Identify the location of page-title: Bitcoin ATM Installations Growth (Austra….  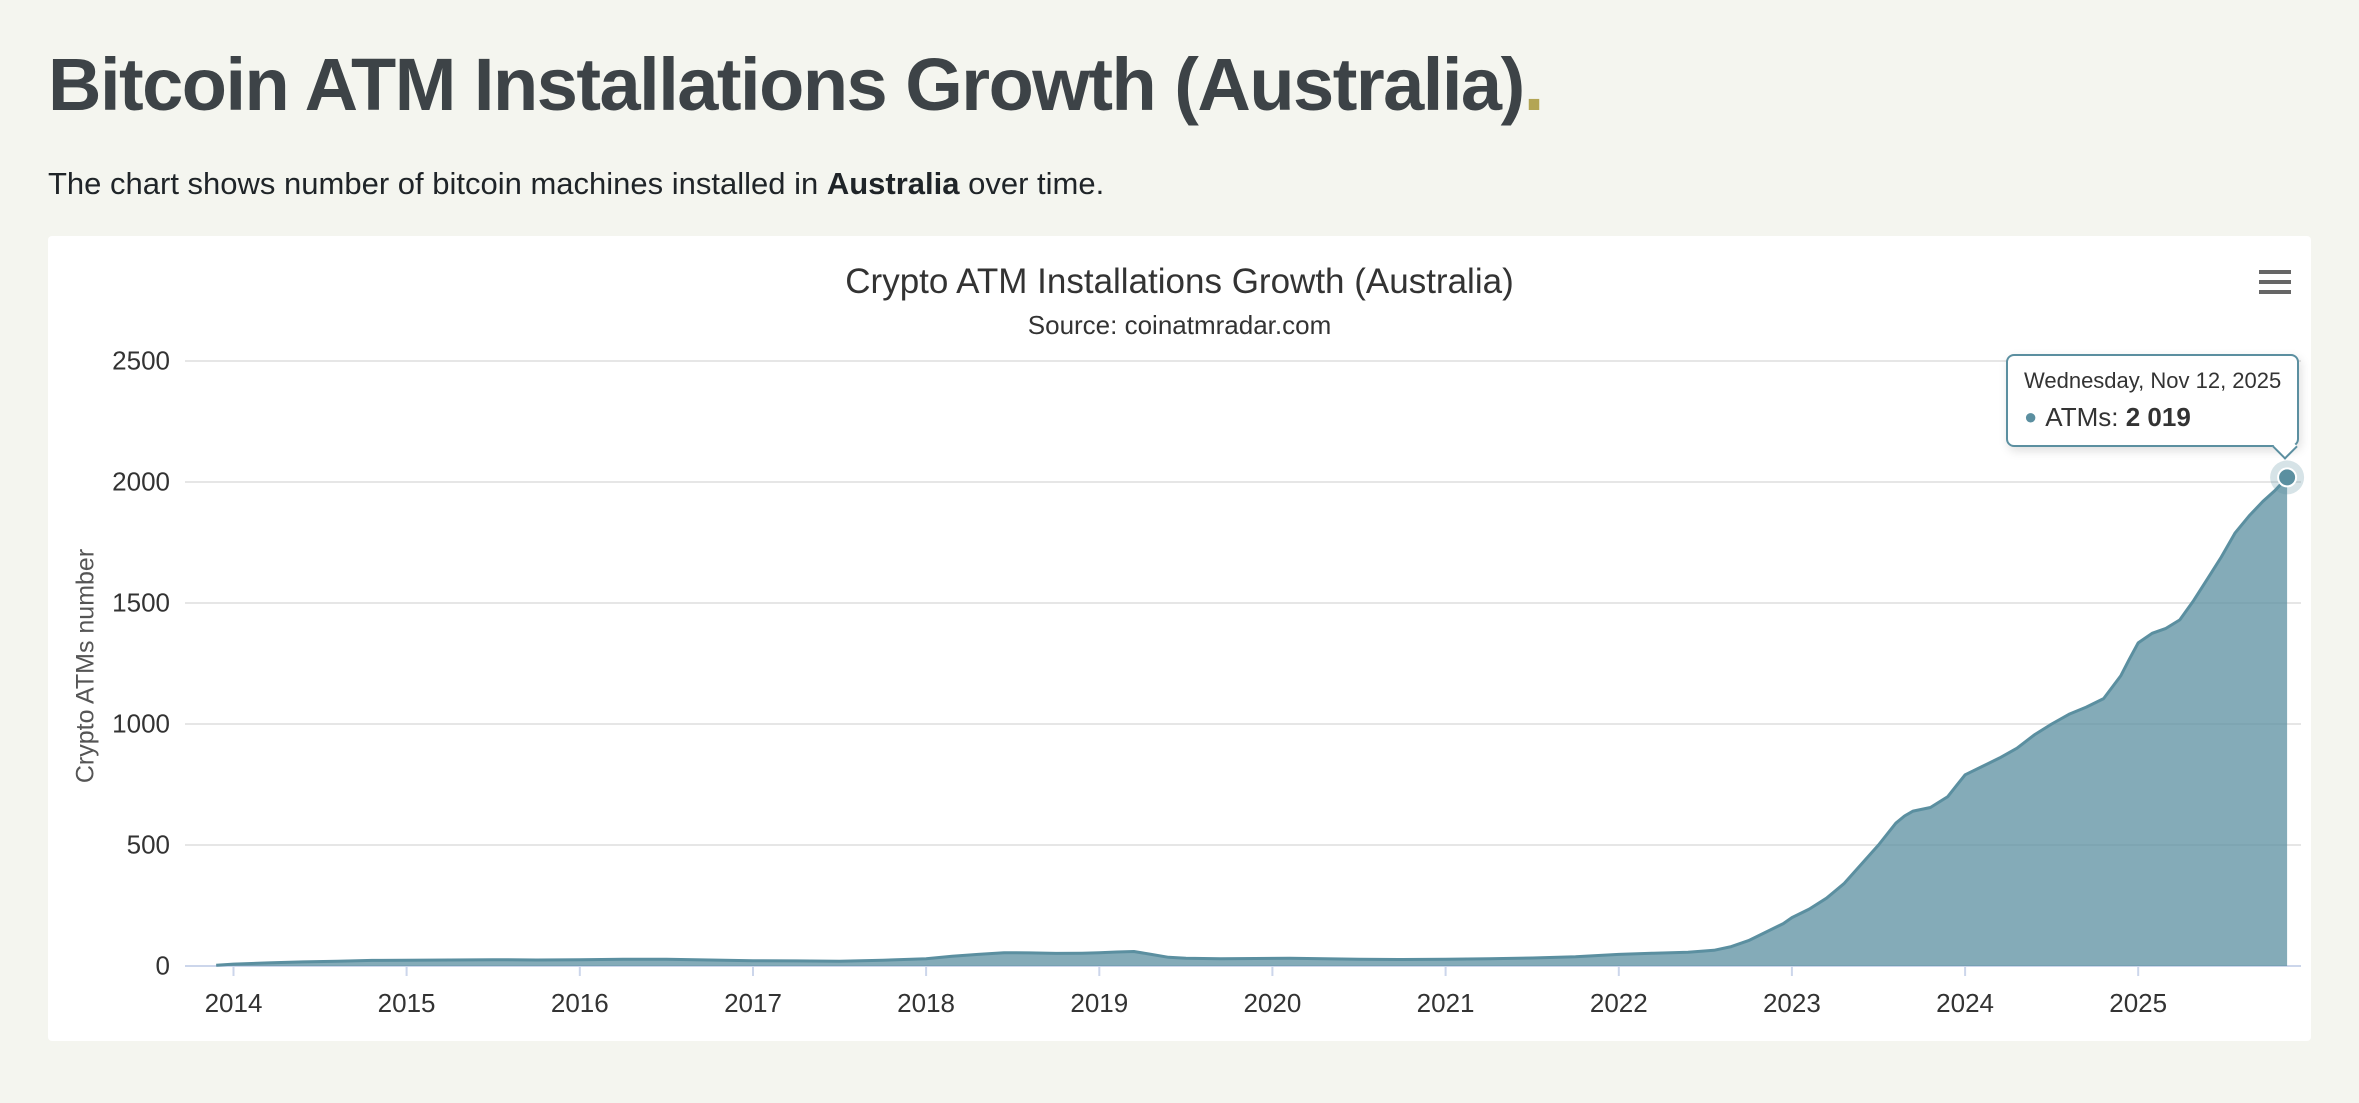
(1179, 85).